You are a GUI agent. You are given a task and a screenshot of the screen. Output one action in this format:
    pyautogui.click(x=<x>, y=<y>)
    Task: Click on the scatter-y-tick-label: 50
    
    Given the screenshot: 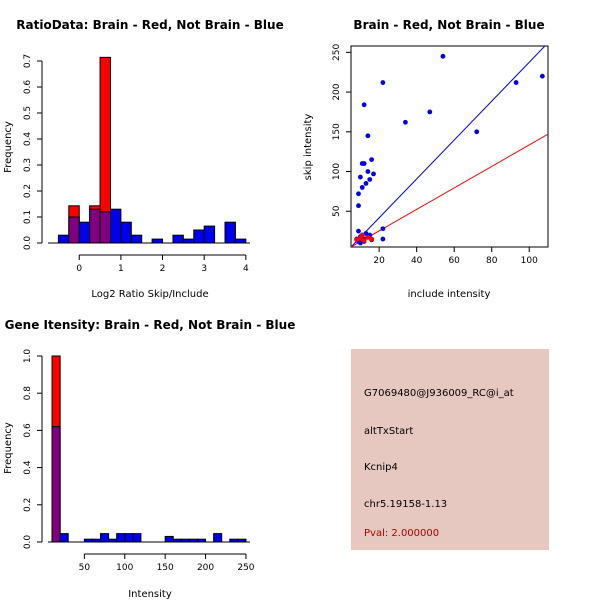 What is the action you would take?
    pyautogui.click(x=337, y=211)
    